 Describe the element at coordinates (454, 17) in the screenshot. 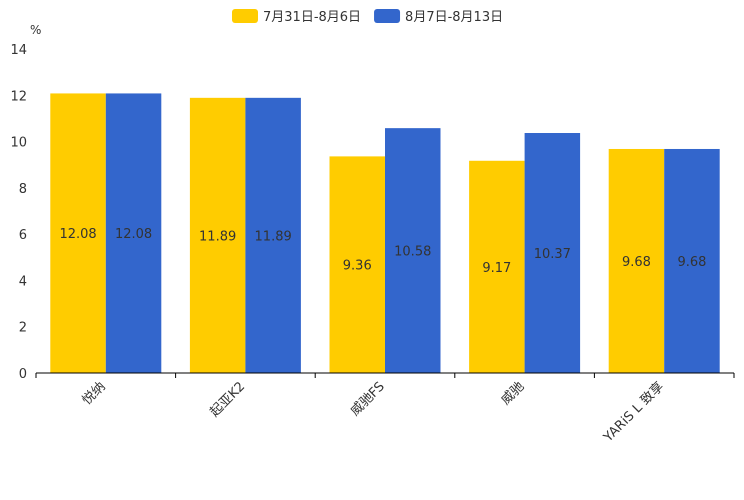

I see `legend-label: 8月7日-8月13日` at that location.